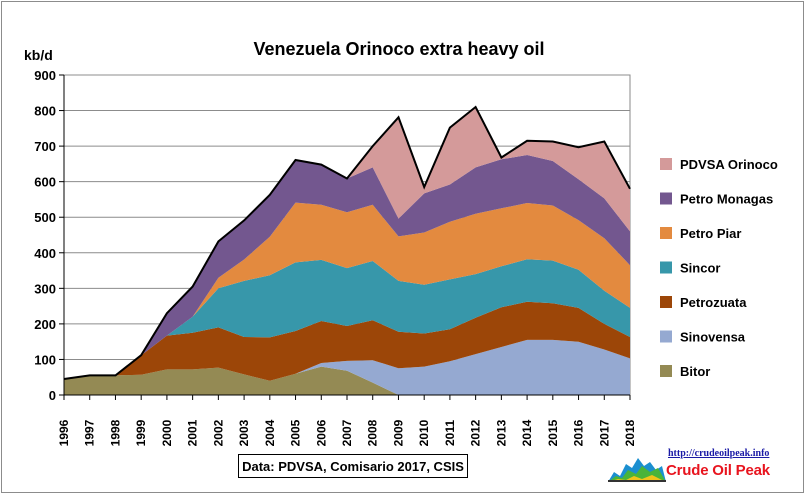 The height and width of the screenshot is (494, 805). What do you see at coordinates (45, 75) in the screenshot?
I see `y-tick-label-900: 900` at bounding box center [45, 75].